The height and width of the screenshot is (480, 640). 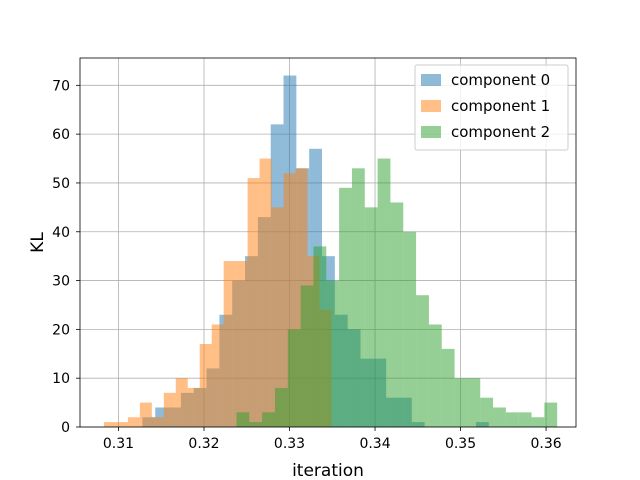 What do you see at coordinates (545, 444) in the screenshot?
I see `x-tick-label: 0.36` at bounding box center [545, 444].